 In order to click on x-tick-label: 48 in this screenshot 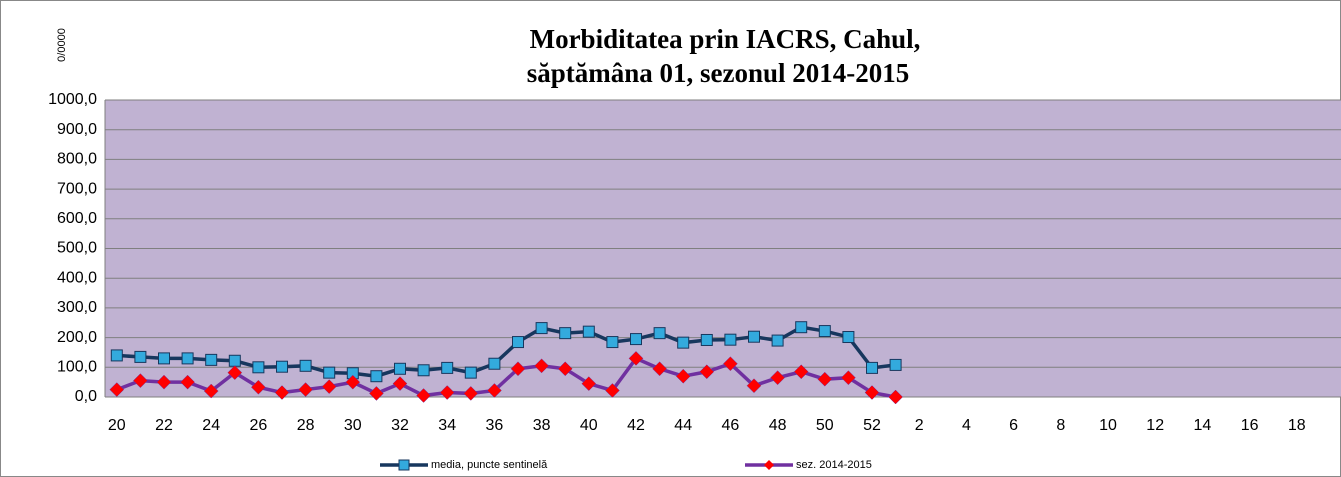, I will do `click(778, 425)`.